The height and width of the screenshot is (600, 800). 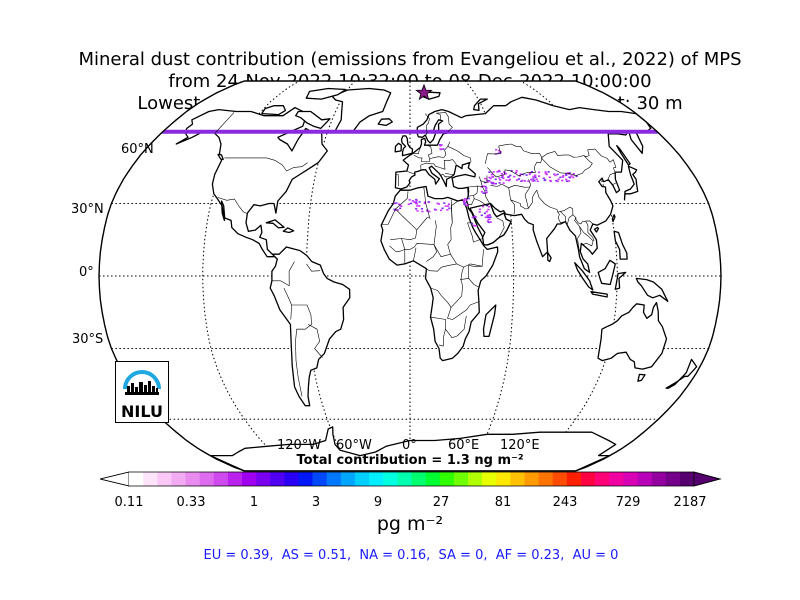 What do you see at coordinates (620, 280) in the screenshot?
I see `landmass-sulawesi` at bounding box center [620, 280].